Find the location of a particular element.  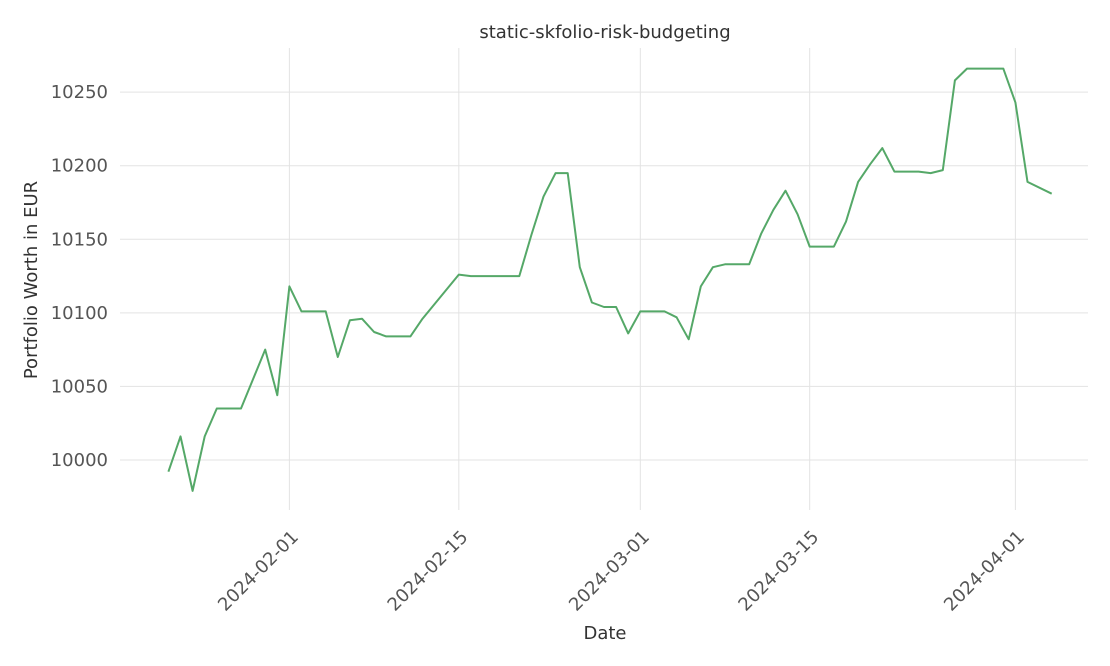

x-tick-label: 2024-04-01 is located at coordinates (984, 571).